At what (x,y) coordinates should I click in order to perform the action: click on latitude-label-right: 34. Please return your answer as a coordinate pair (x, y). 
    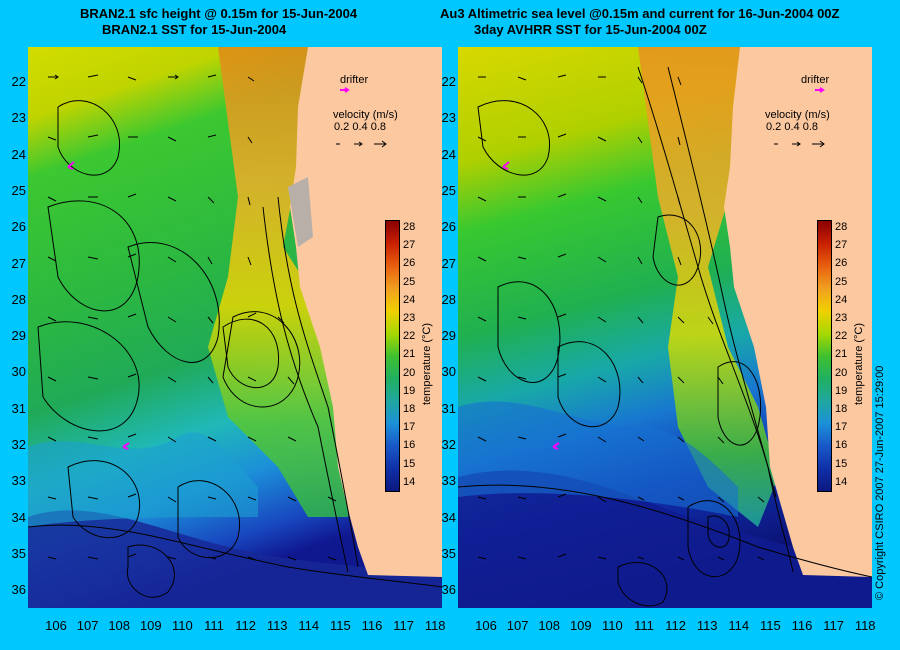
    Looking at the image, I should click on (448, 517).